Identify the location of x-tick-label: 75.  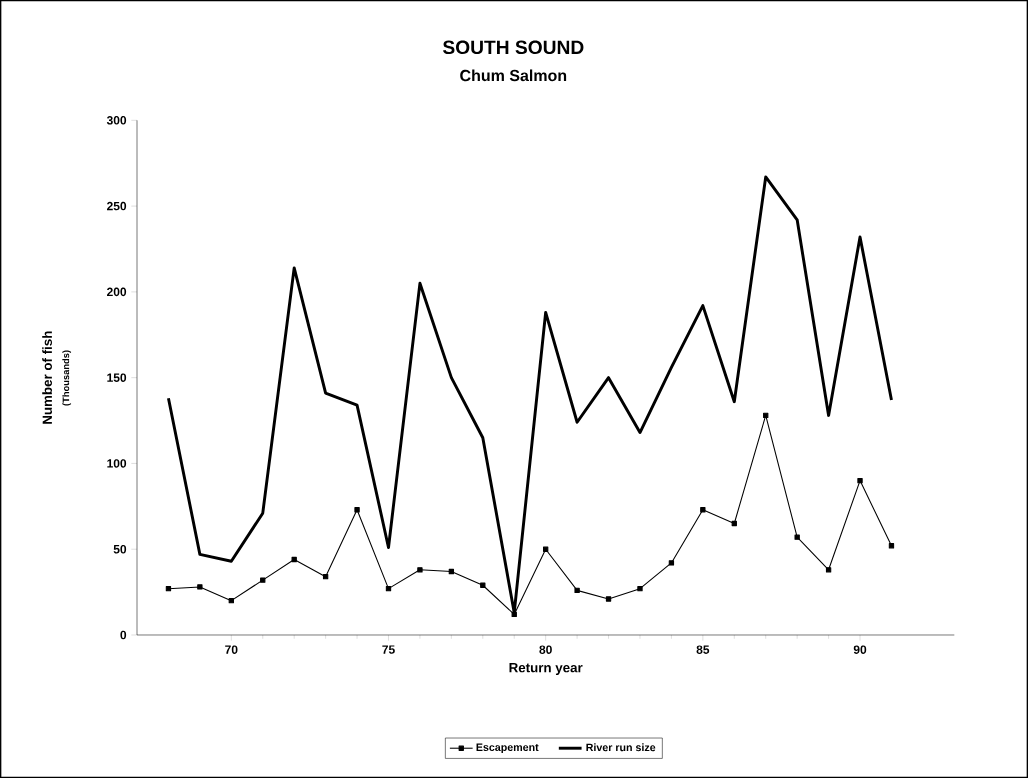
(388, 649).